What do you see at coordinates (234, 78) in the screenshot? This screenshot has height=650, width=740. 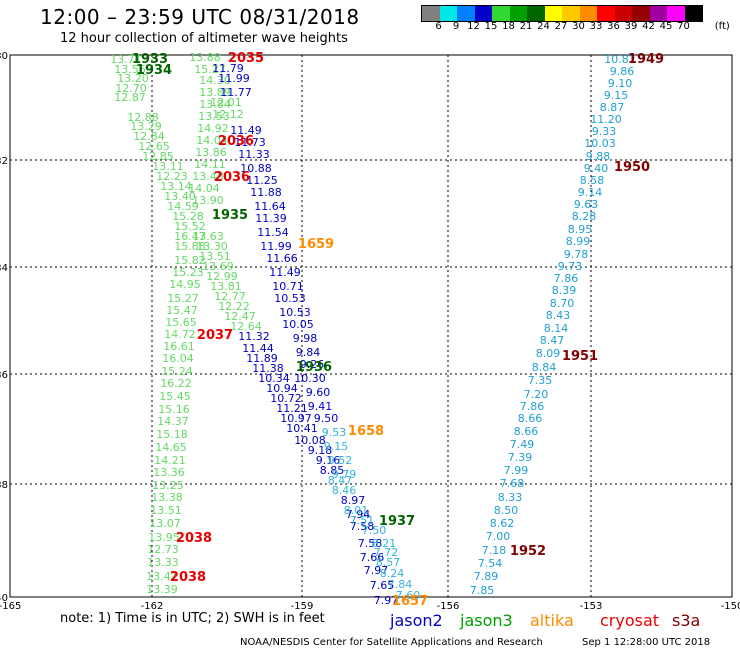 I see `wave-height-label: 11.99` at bounding box center [234, 78].